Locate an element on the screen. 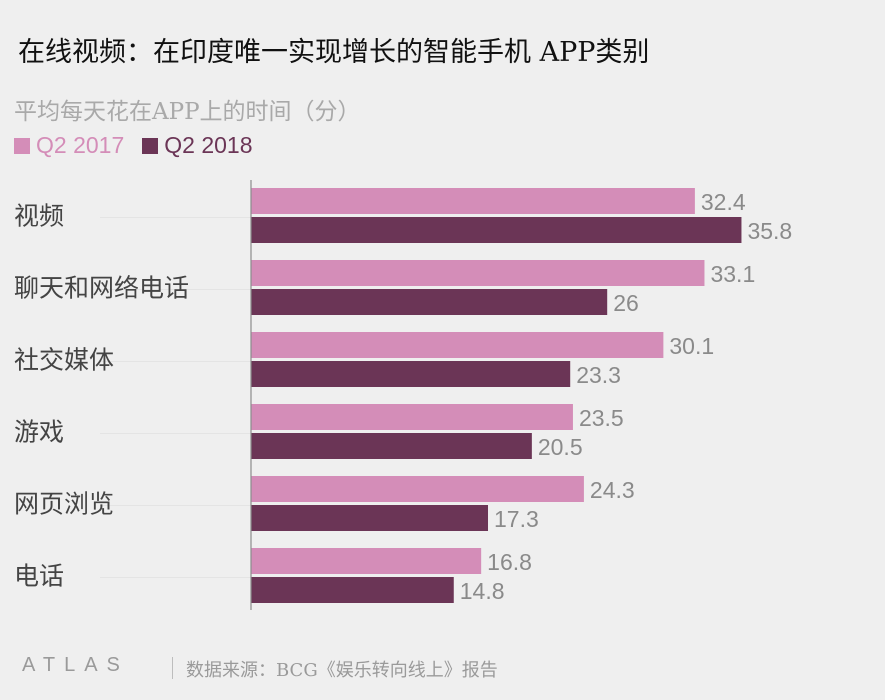  source-note: 数据来源：BCG《娱乐转向线上》报告 is located at coordinates (342, 670).